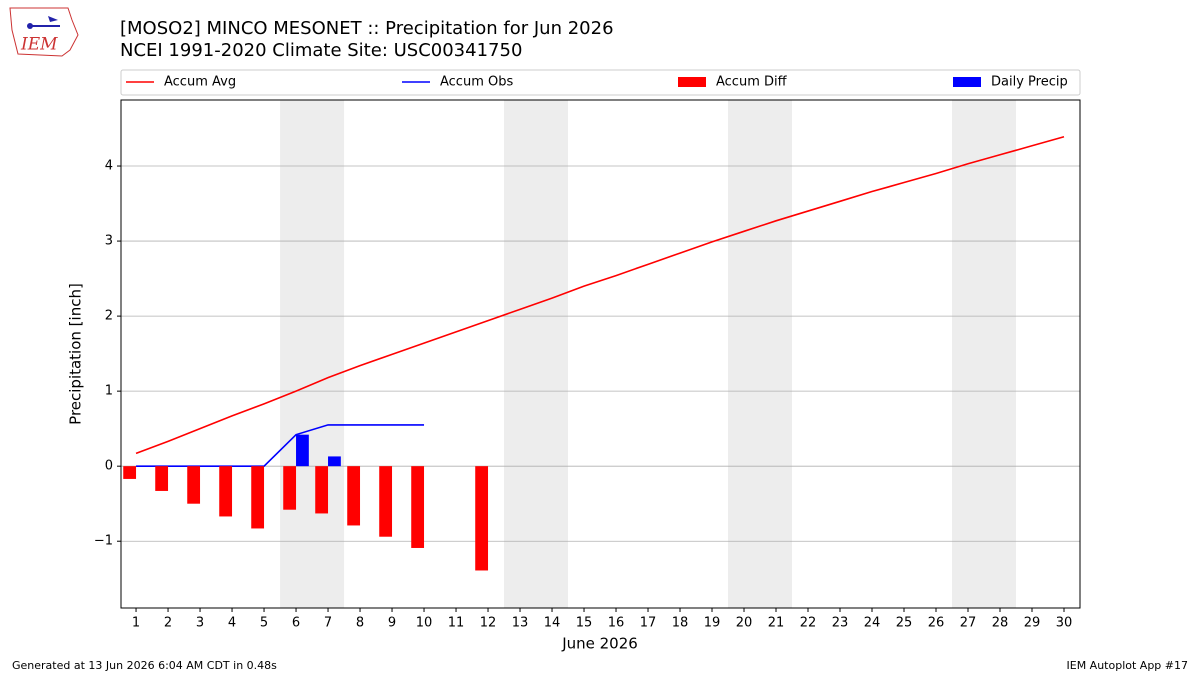 The image size is (1200, 679). Describe the element at coordinates (321, 50) in the screenshot. I see `chart-subtitle: NCEI 1991-2020 Climate Site: USC00341750` at that location.